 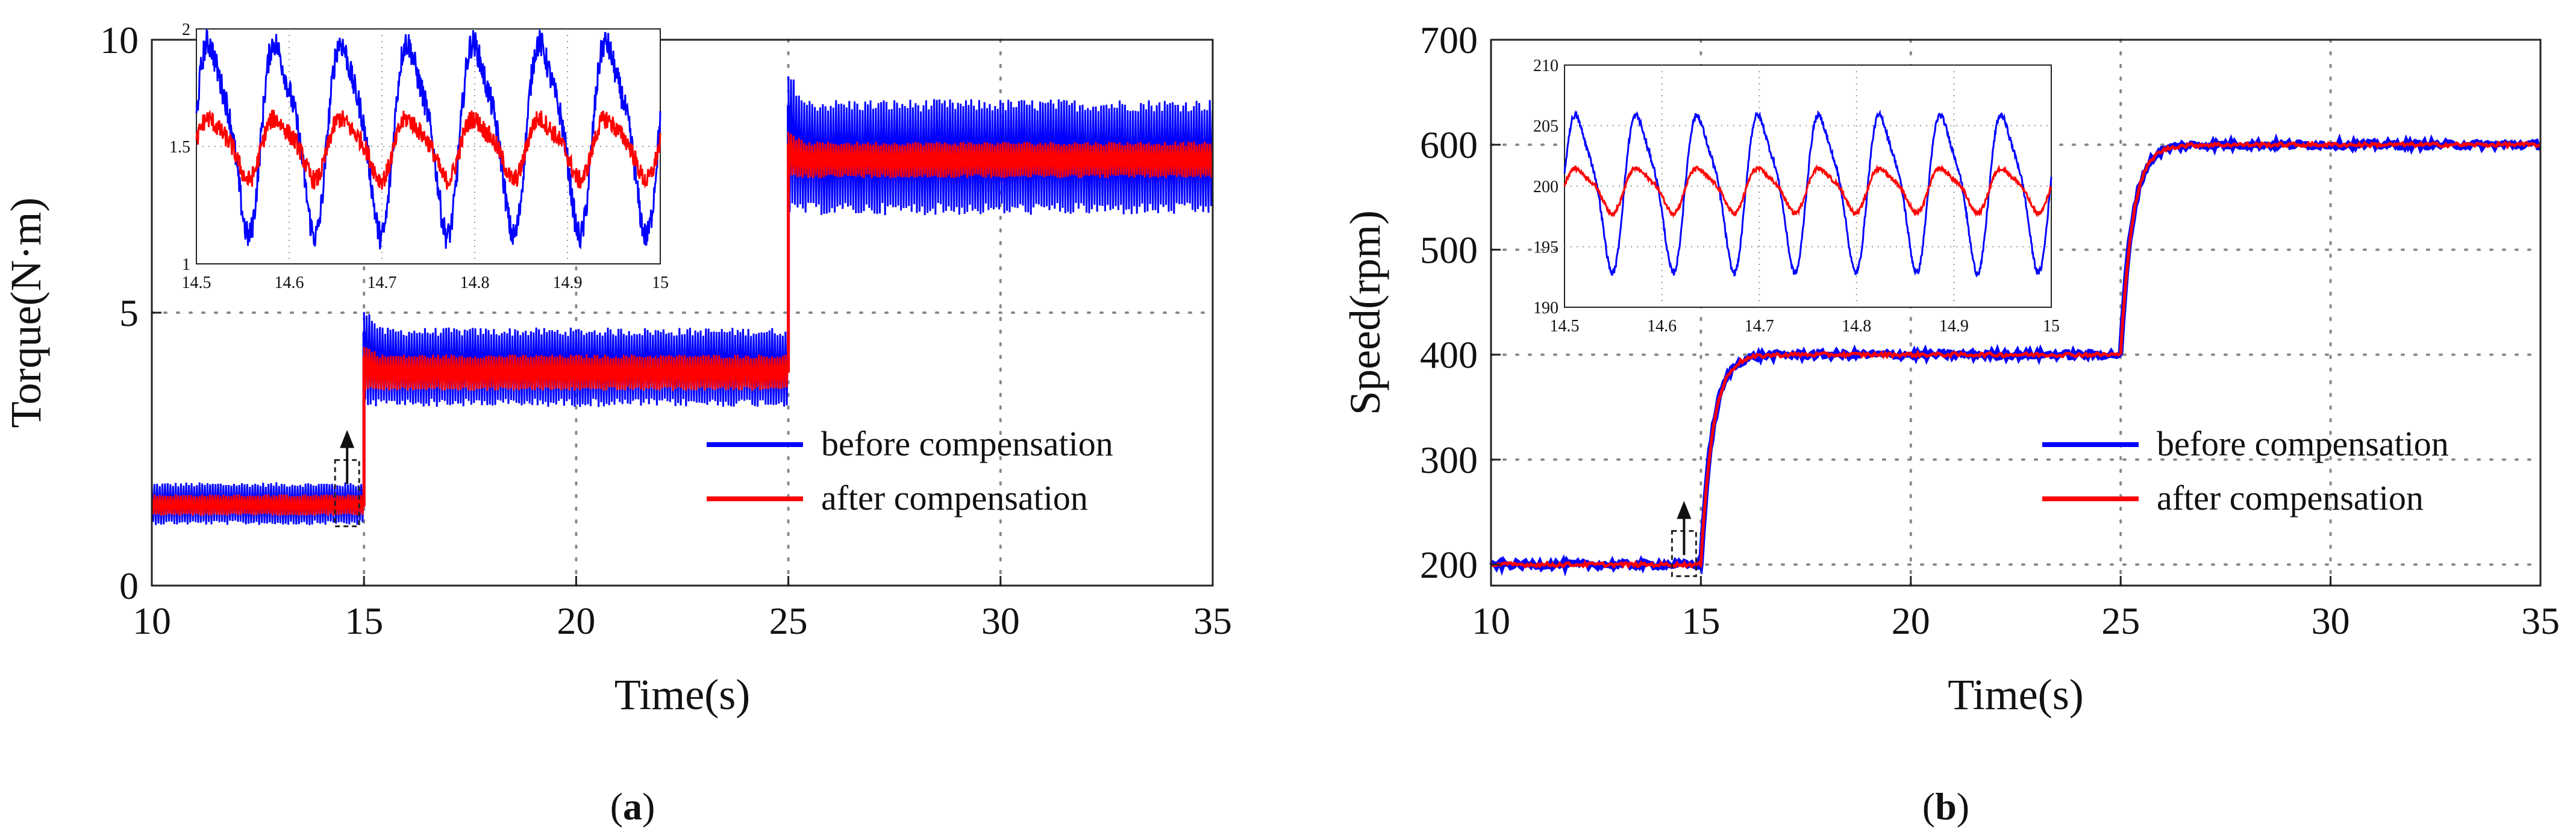 I want to click on inset-y-tick-label: 1.5, so click(x=180, y=147).